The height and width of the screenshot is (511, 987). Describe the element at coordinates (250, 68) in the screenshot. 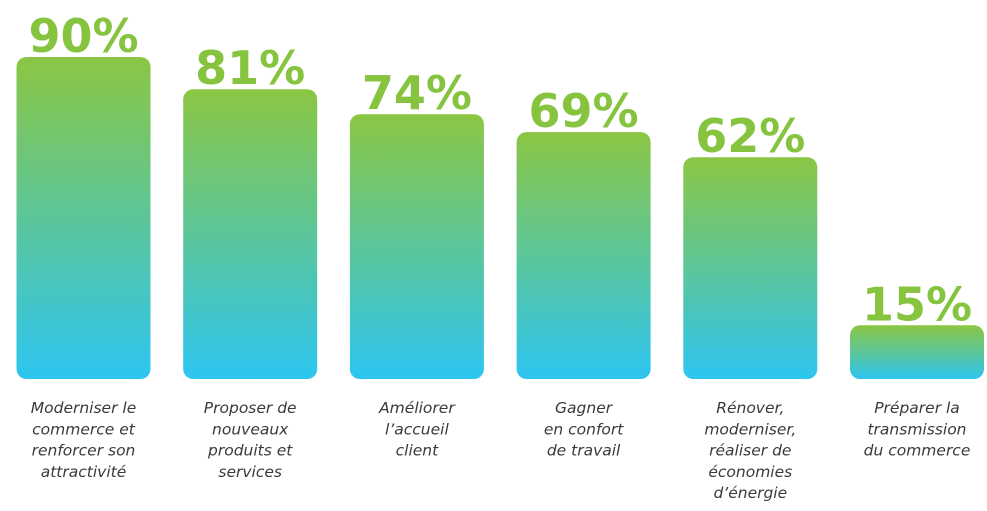

I see `value-label-2: 81%` at that location.